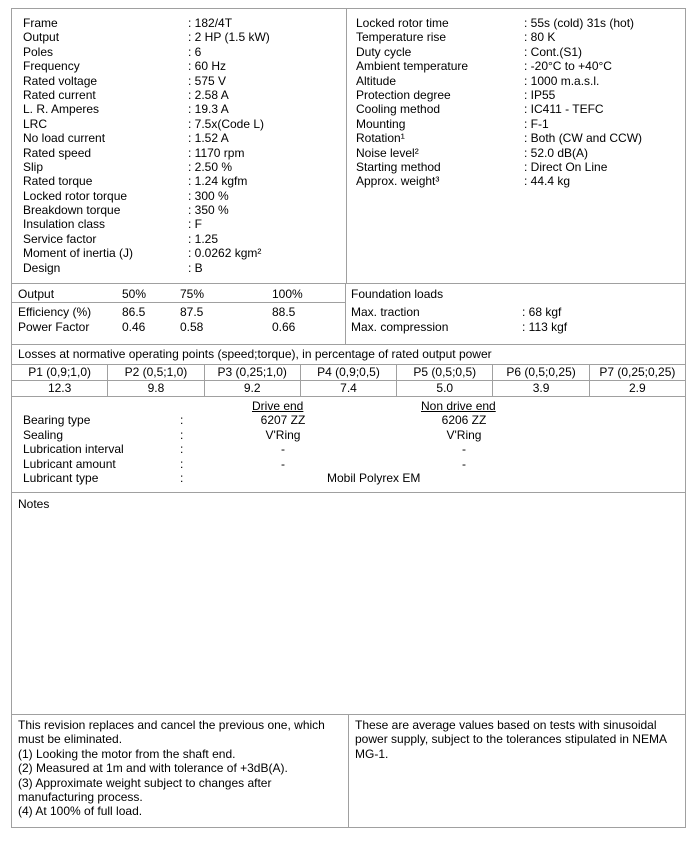  I want to click on spec-row: Duty cycle : Cont.(S1), so click(499, 52).